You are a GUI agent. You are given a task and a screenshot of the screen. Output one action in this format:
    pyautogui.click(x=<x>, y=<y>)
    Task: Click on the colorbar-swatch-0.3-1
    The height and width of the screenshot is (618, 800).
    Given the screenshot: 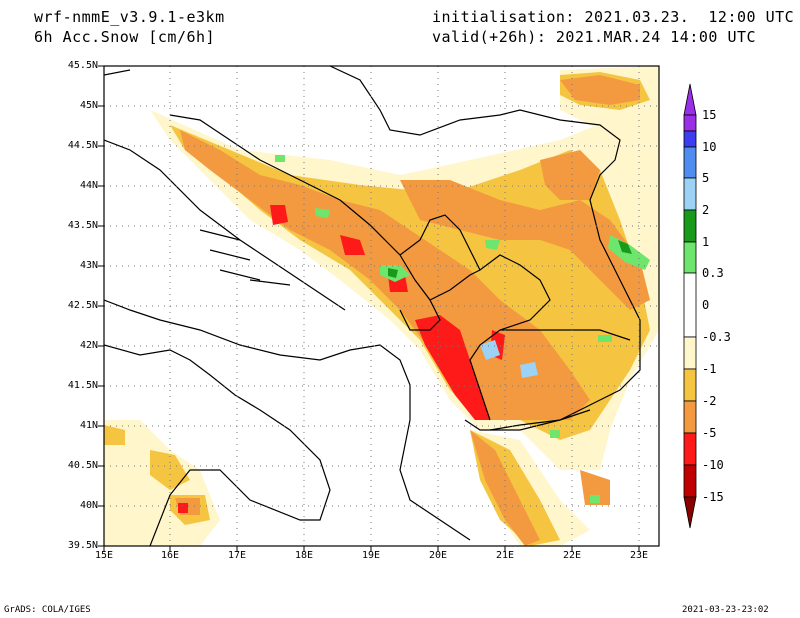 What is the action you would take?
    pyautogui.click(x=690, y=226)
    